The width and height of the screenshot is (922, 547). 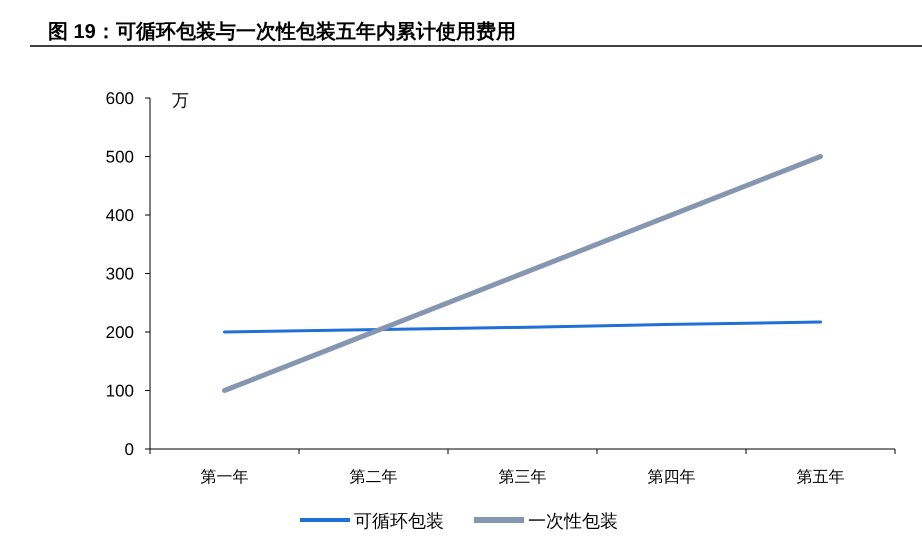 I want to click on y-tick-label: 200, so click(x=120, y=332).